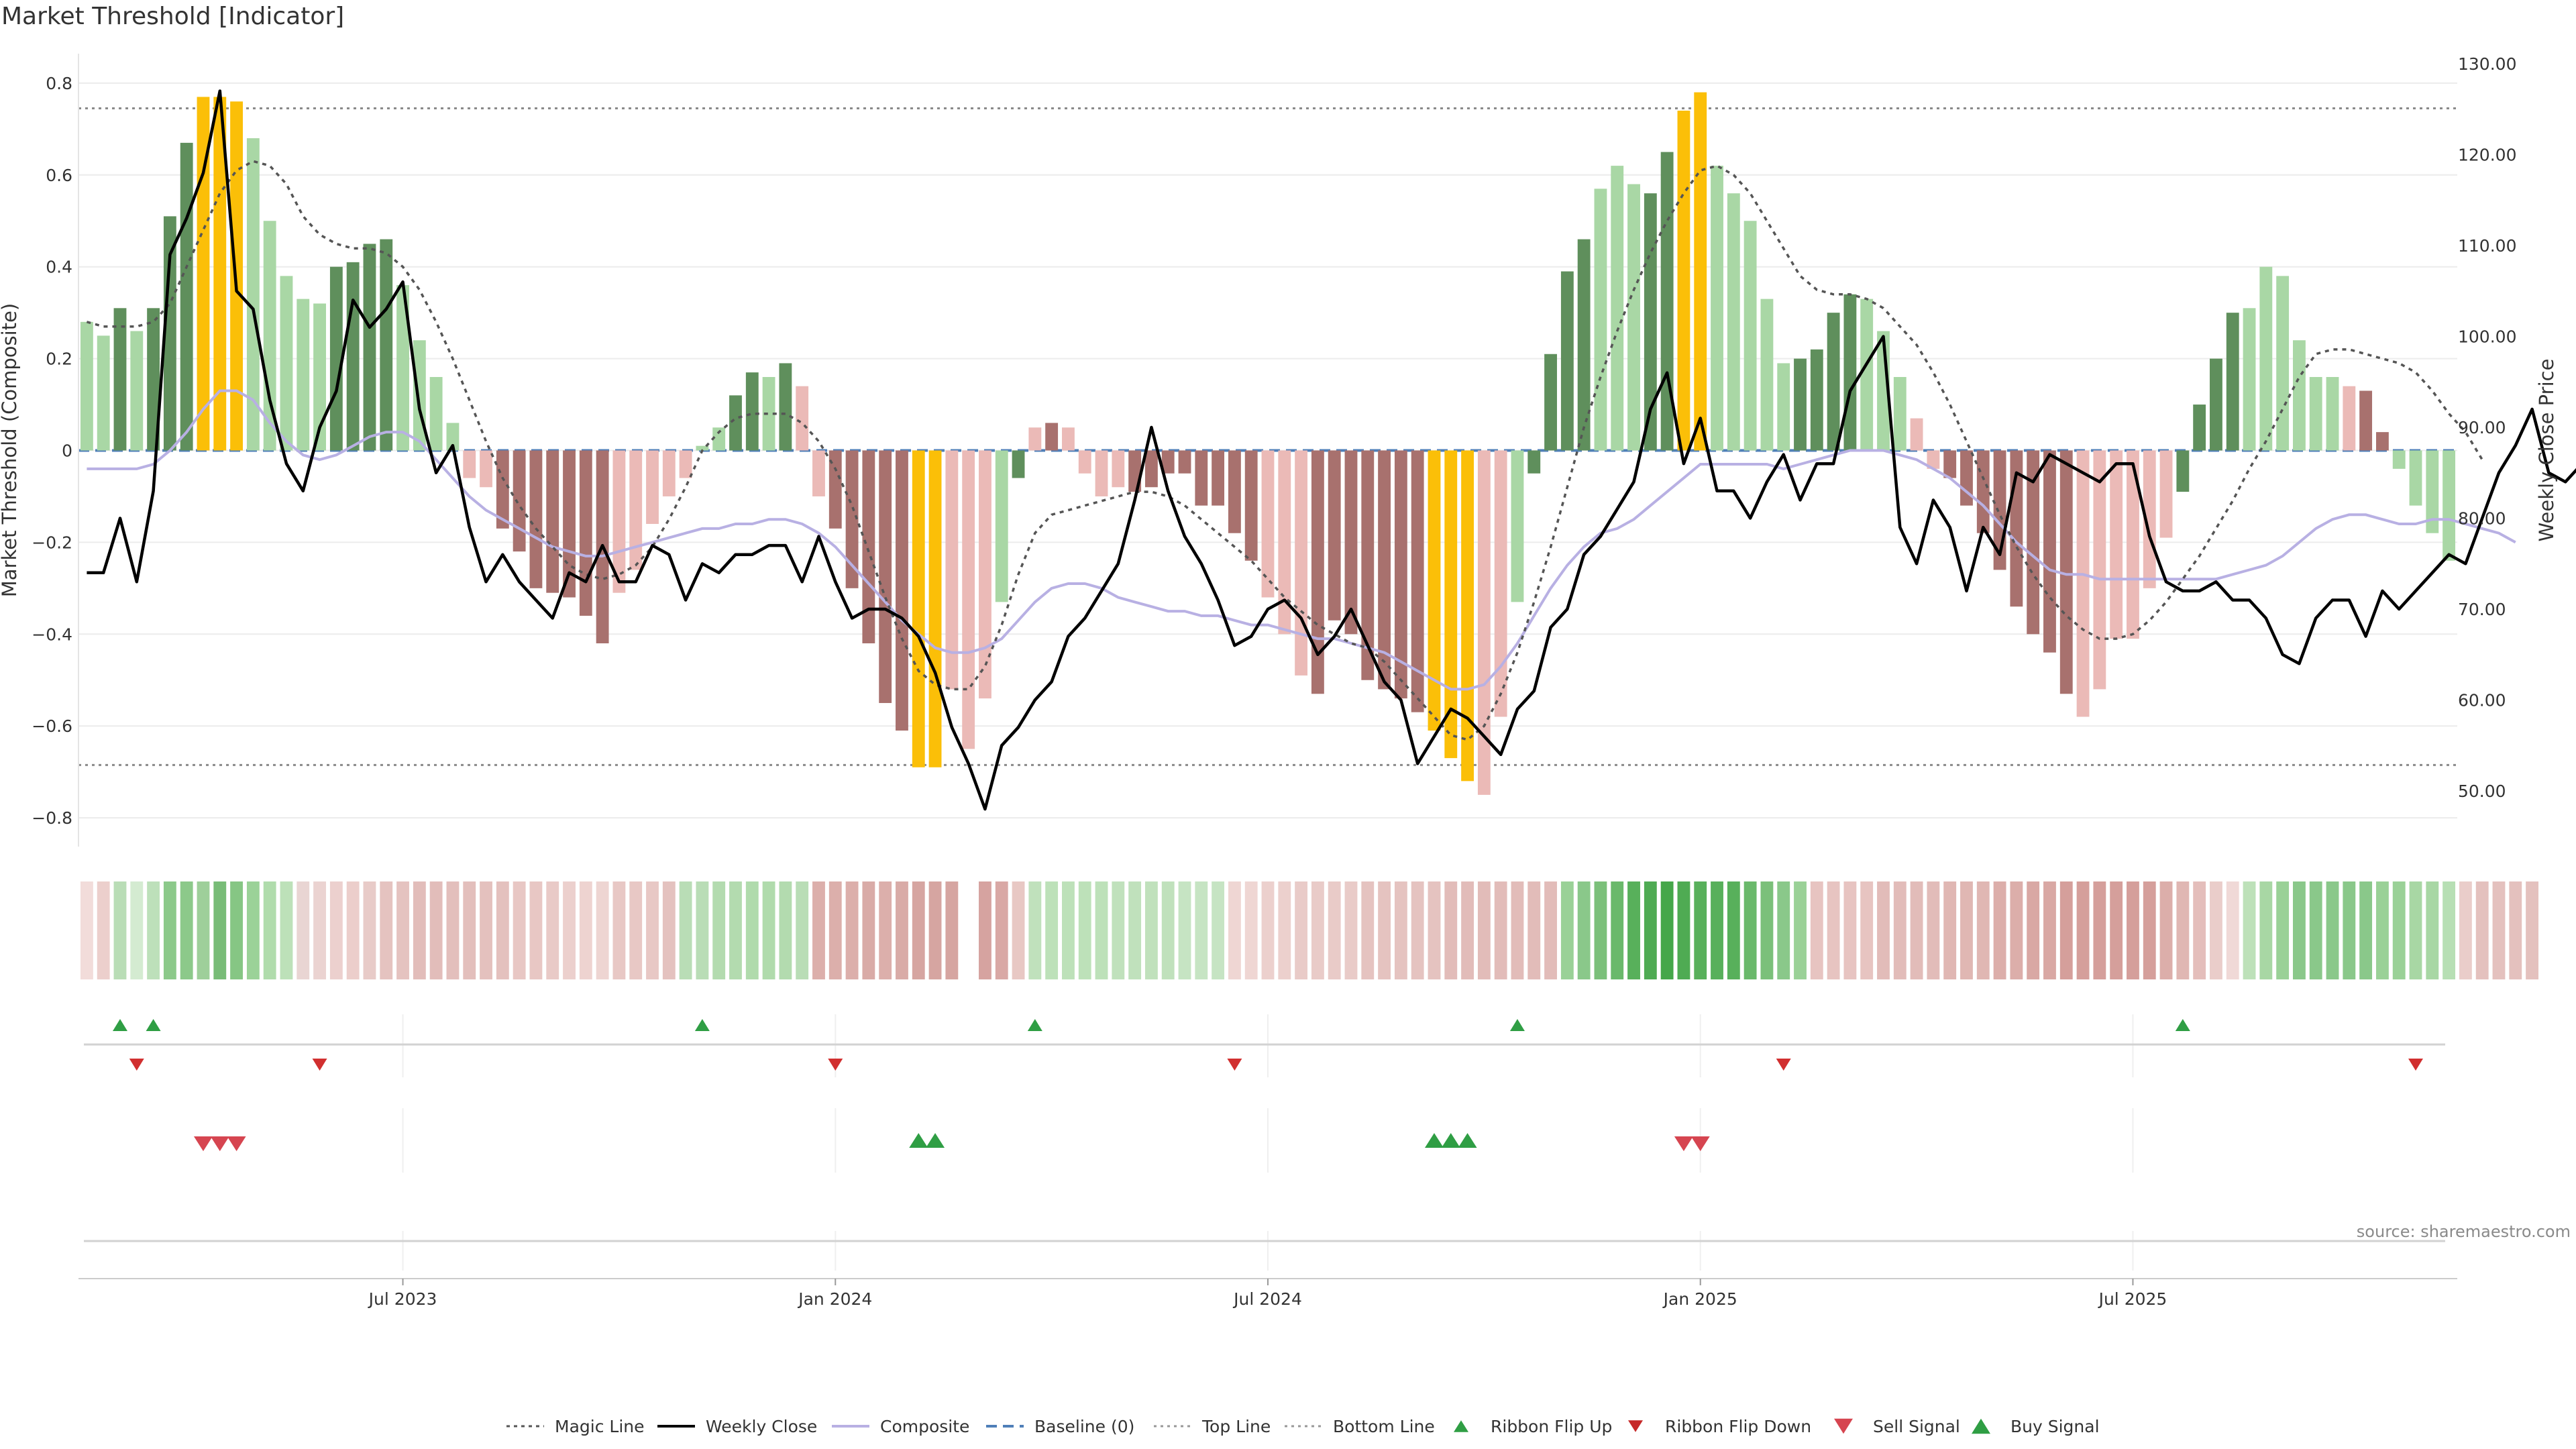 The height and width of the screenshot is (1449, 2576). I want to click on right-tick-label: 100.00, so click(2487, 337).